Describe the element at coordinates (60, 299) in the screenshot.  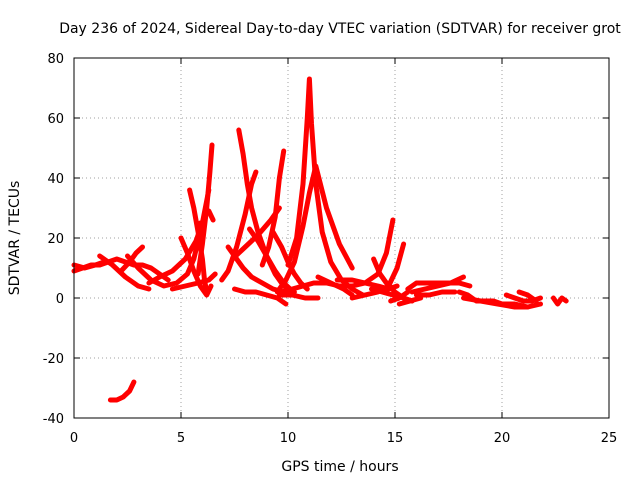
I see `y-tick-label: 0` at that location.